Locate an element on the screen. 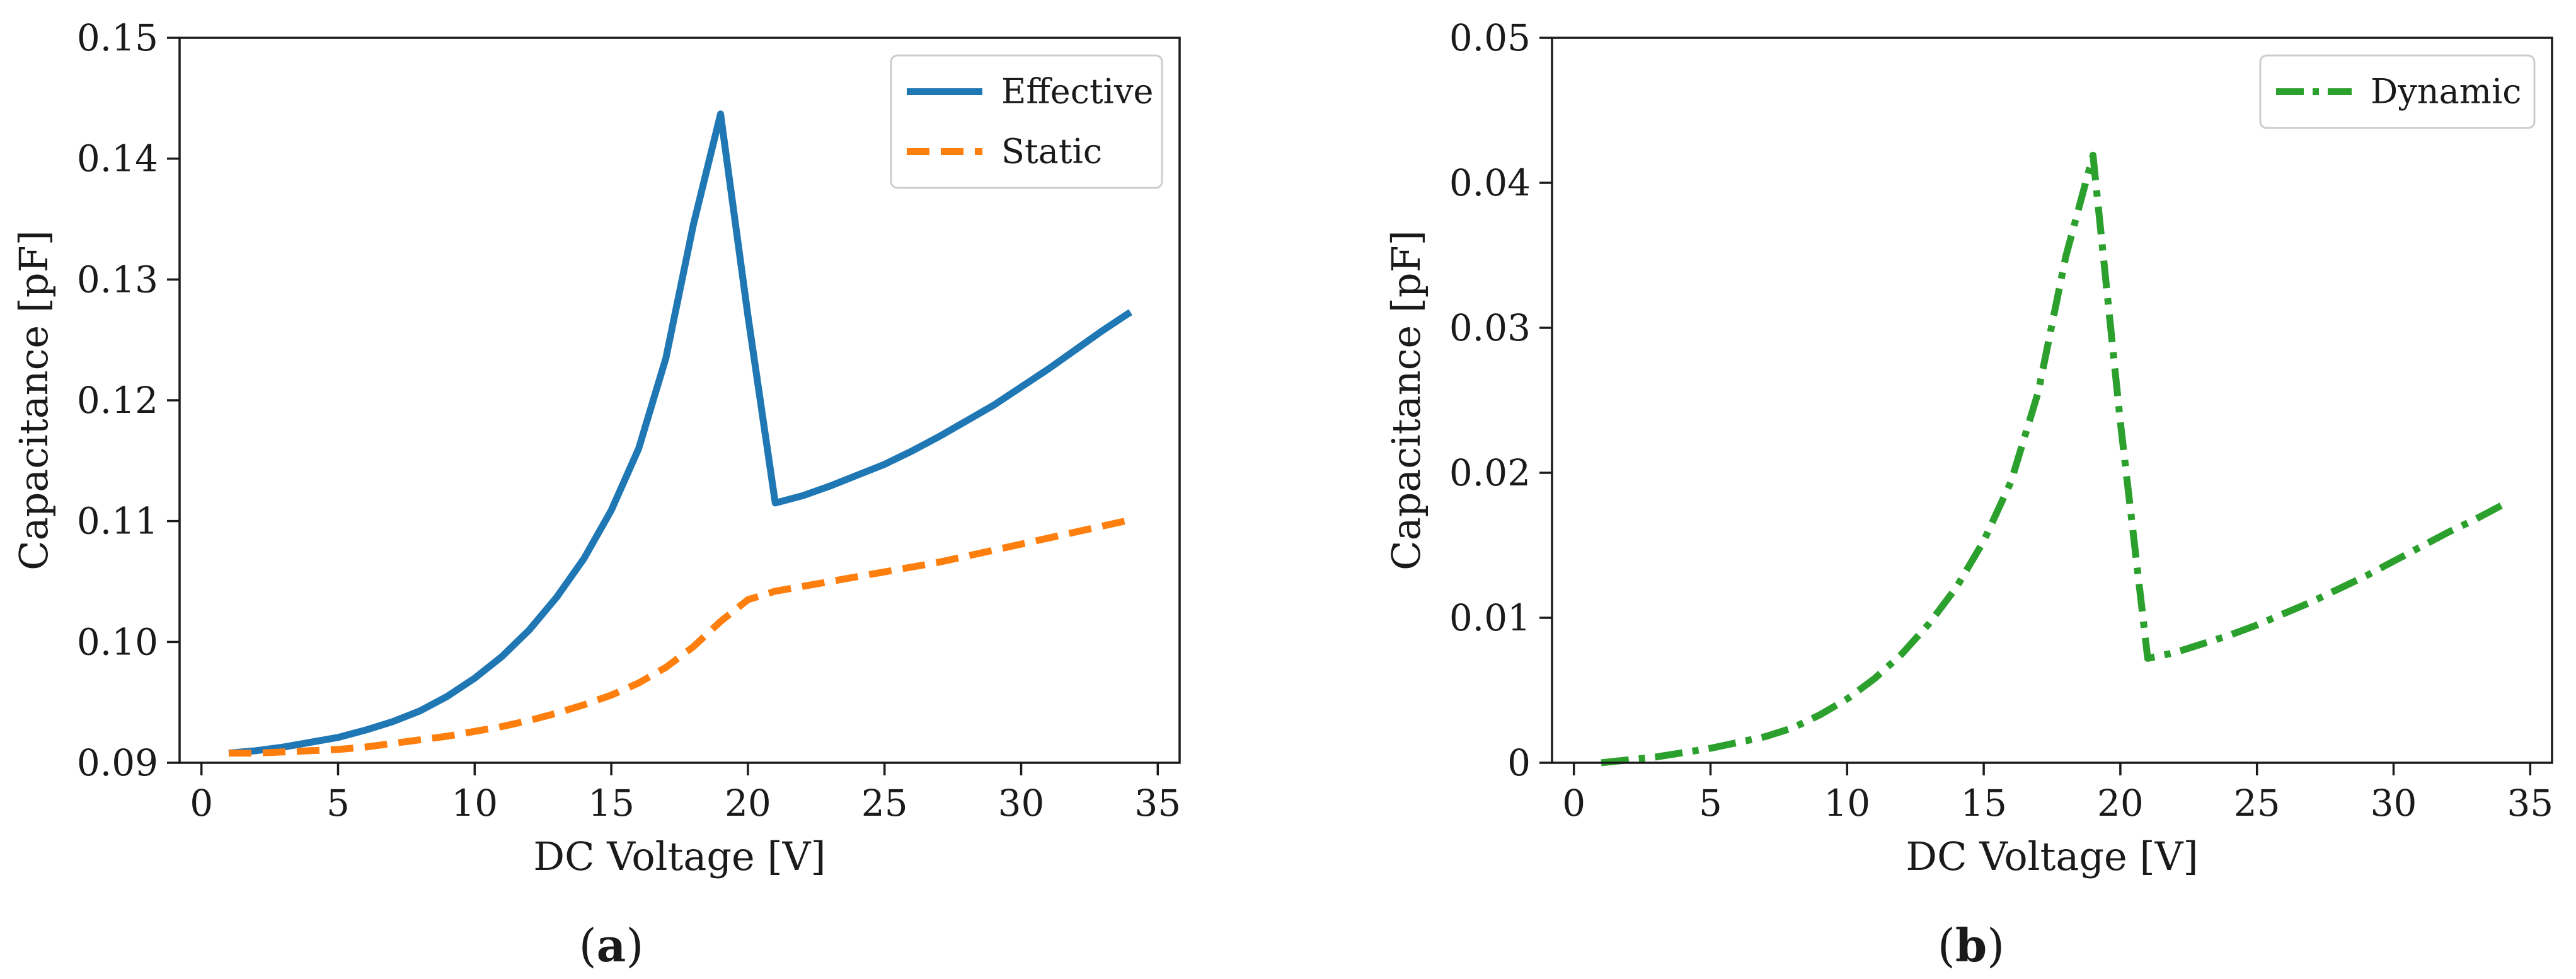 The height and width of the screenshot is (979, 2576). legend-label-dynamic: Dynamic is located at coordinates (2446, 92).